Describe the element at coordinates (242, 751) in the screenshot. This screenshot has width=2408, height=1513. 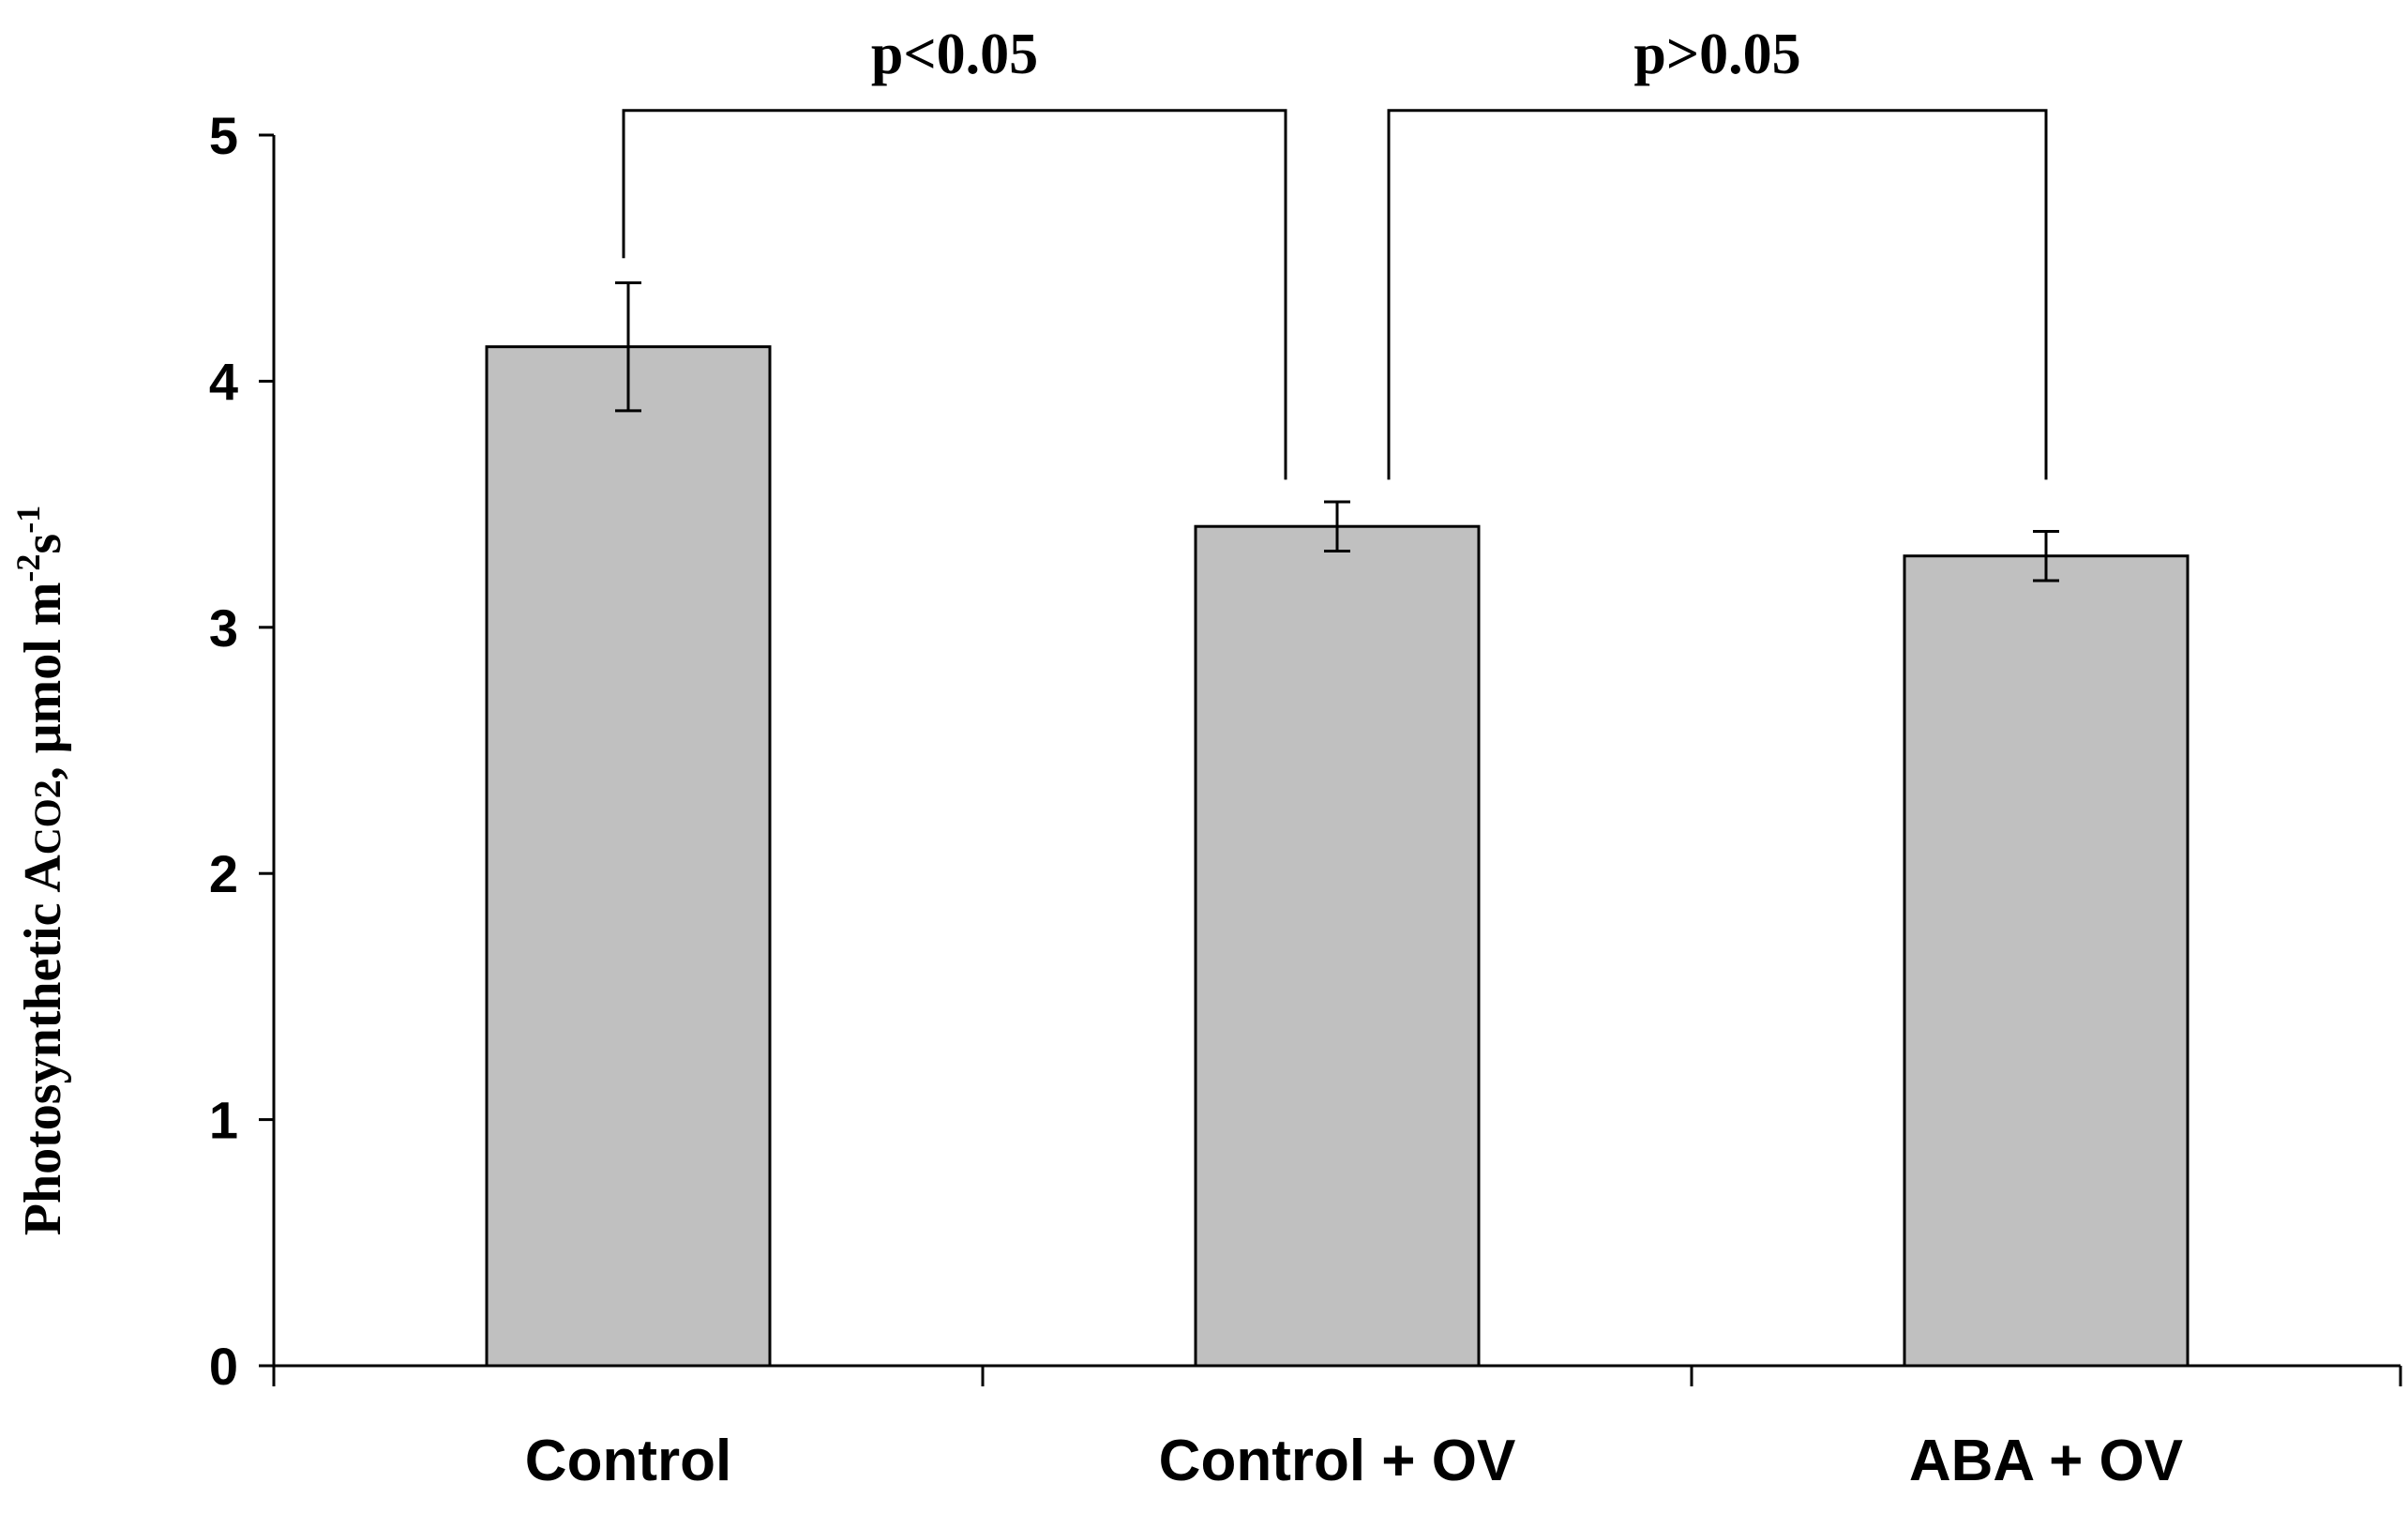
I see `y-axis: 0 1 2 3 4 5` at that location.